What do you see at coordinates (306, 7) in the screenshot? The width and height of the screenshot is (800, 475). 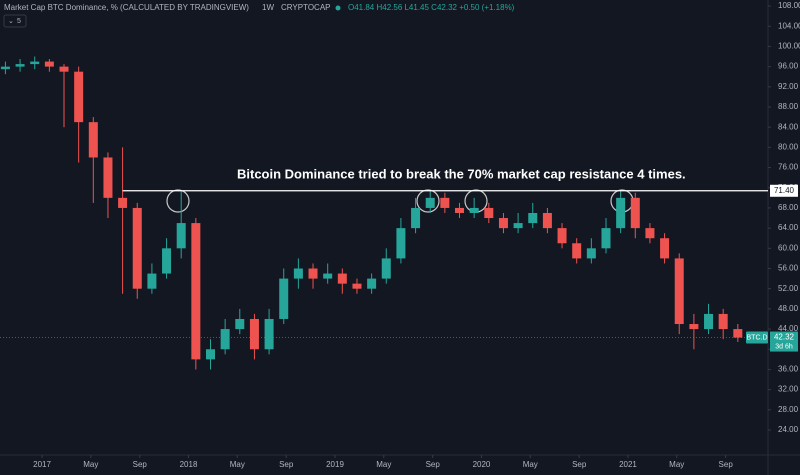 I see `header-exchange: CRYPTOCAP` at bounding box center [306, 7].